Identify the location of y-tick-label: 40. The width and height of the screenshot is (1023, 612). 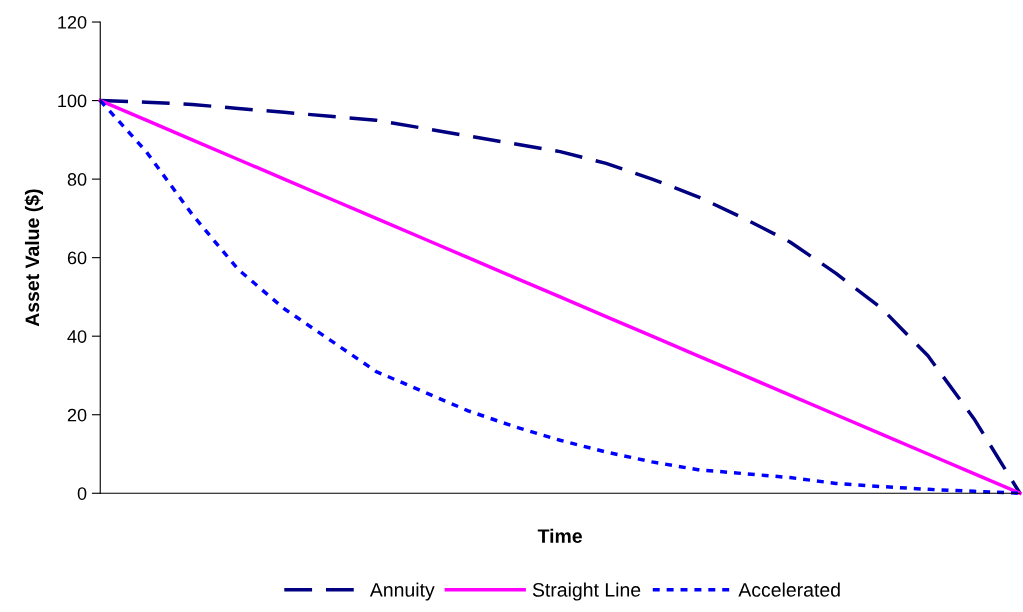
(77, 336).